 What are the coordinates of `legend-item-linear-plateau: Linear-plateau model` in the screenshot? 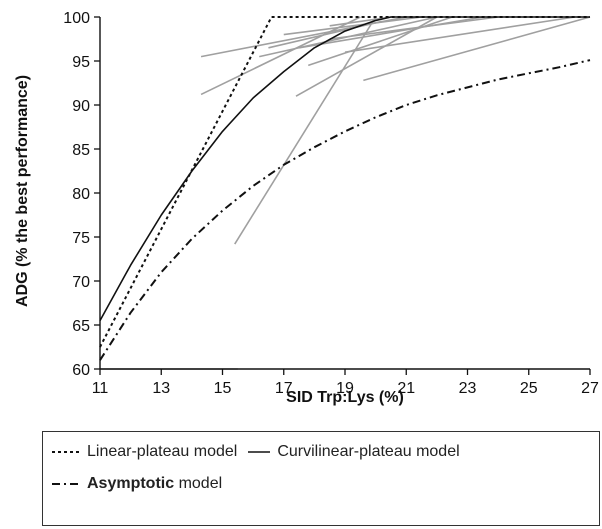 It's located at (144, 452).